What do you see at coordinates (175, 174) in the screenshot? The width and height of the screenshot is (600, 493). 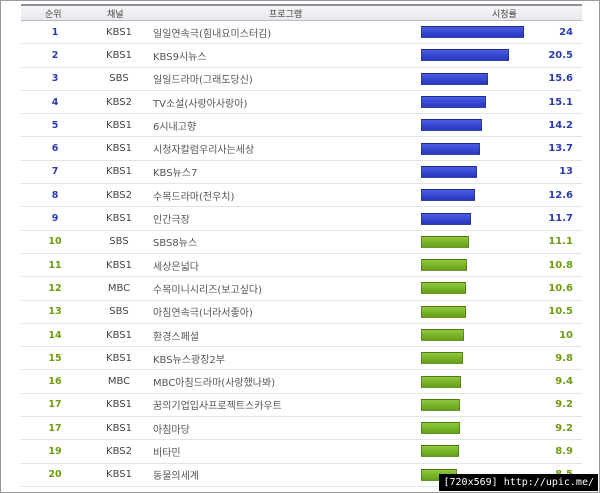 I see `program-title: KBS뉴스7` at bounding box center [175, 174].